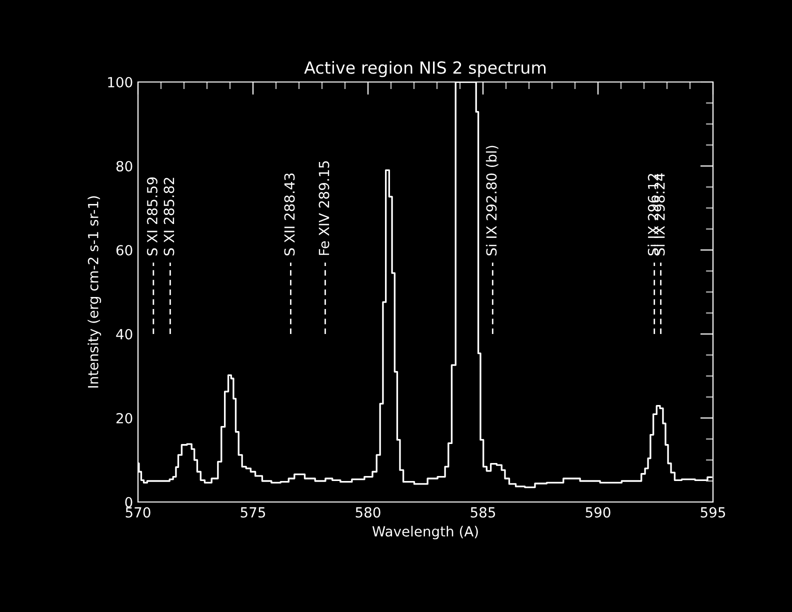  Describe the element at coordinates (253, 512) in the screenshot. I see `x-tick-label: 575` at that location.